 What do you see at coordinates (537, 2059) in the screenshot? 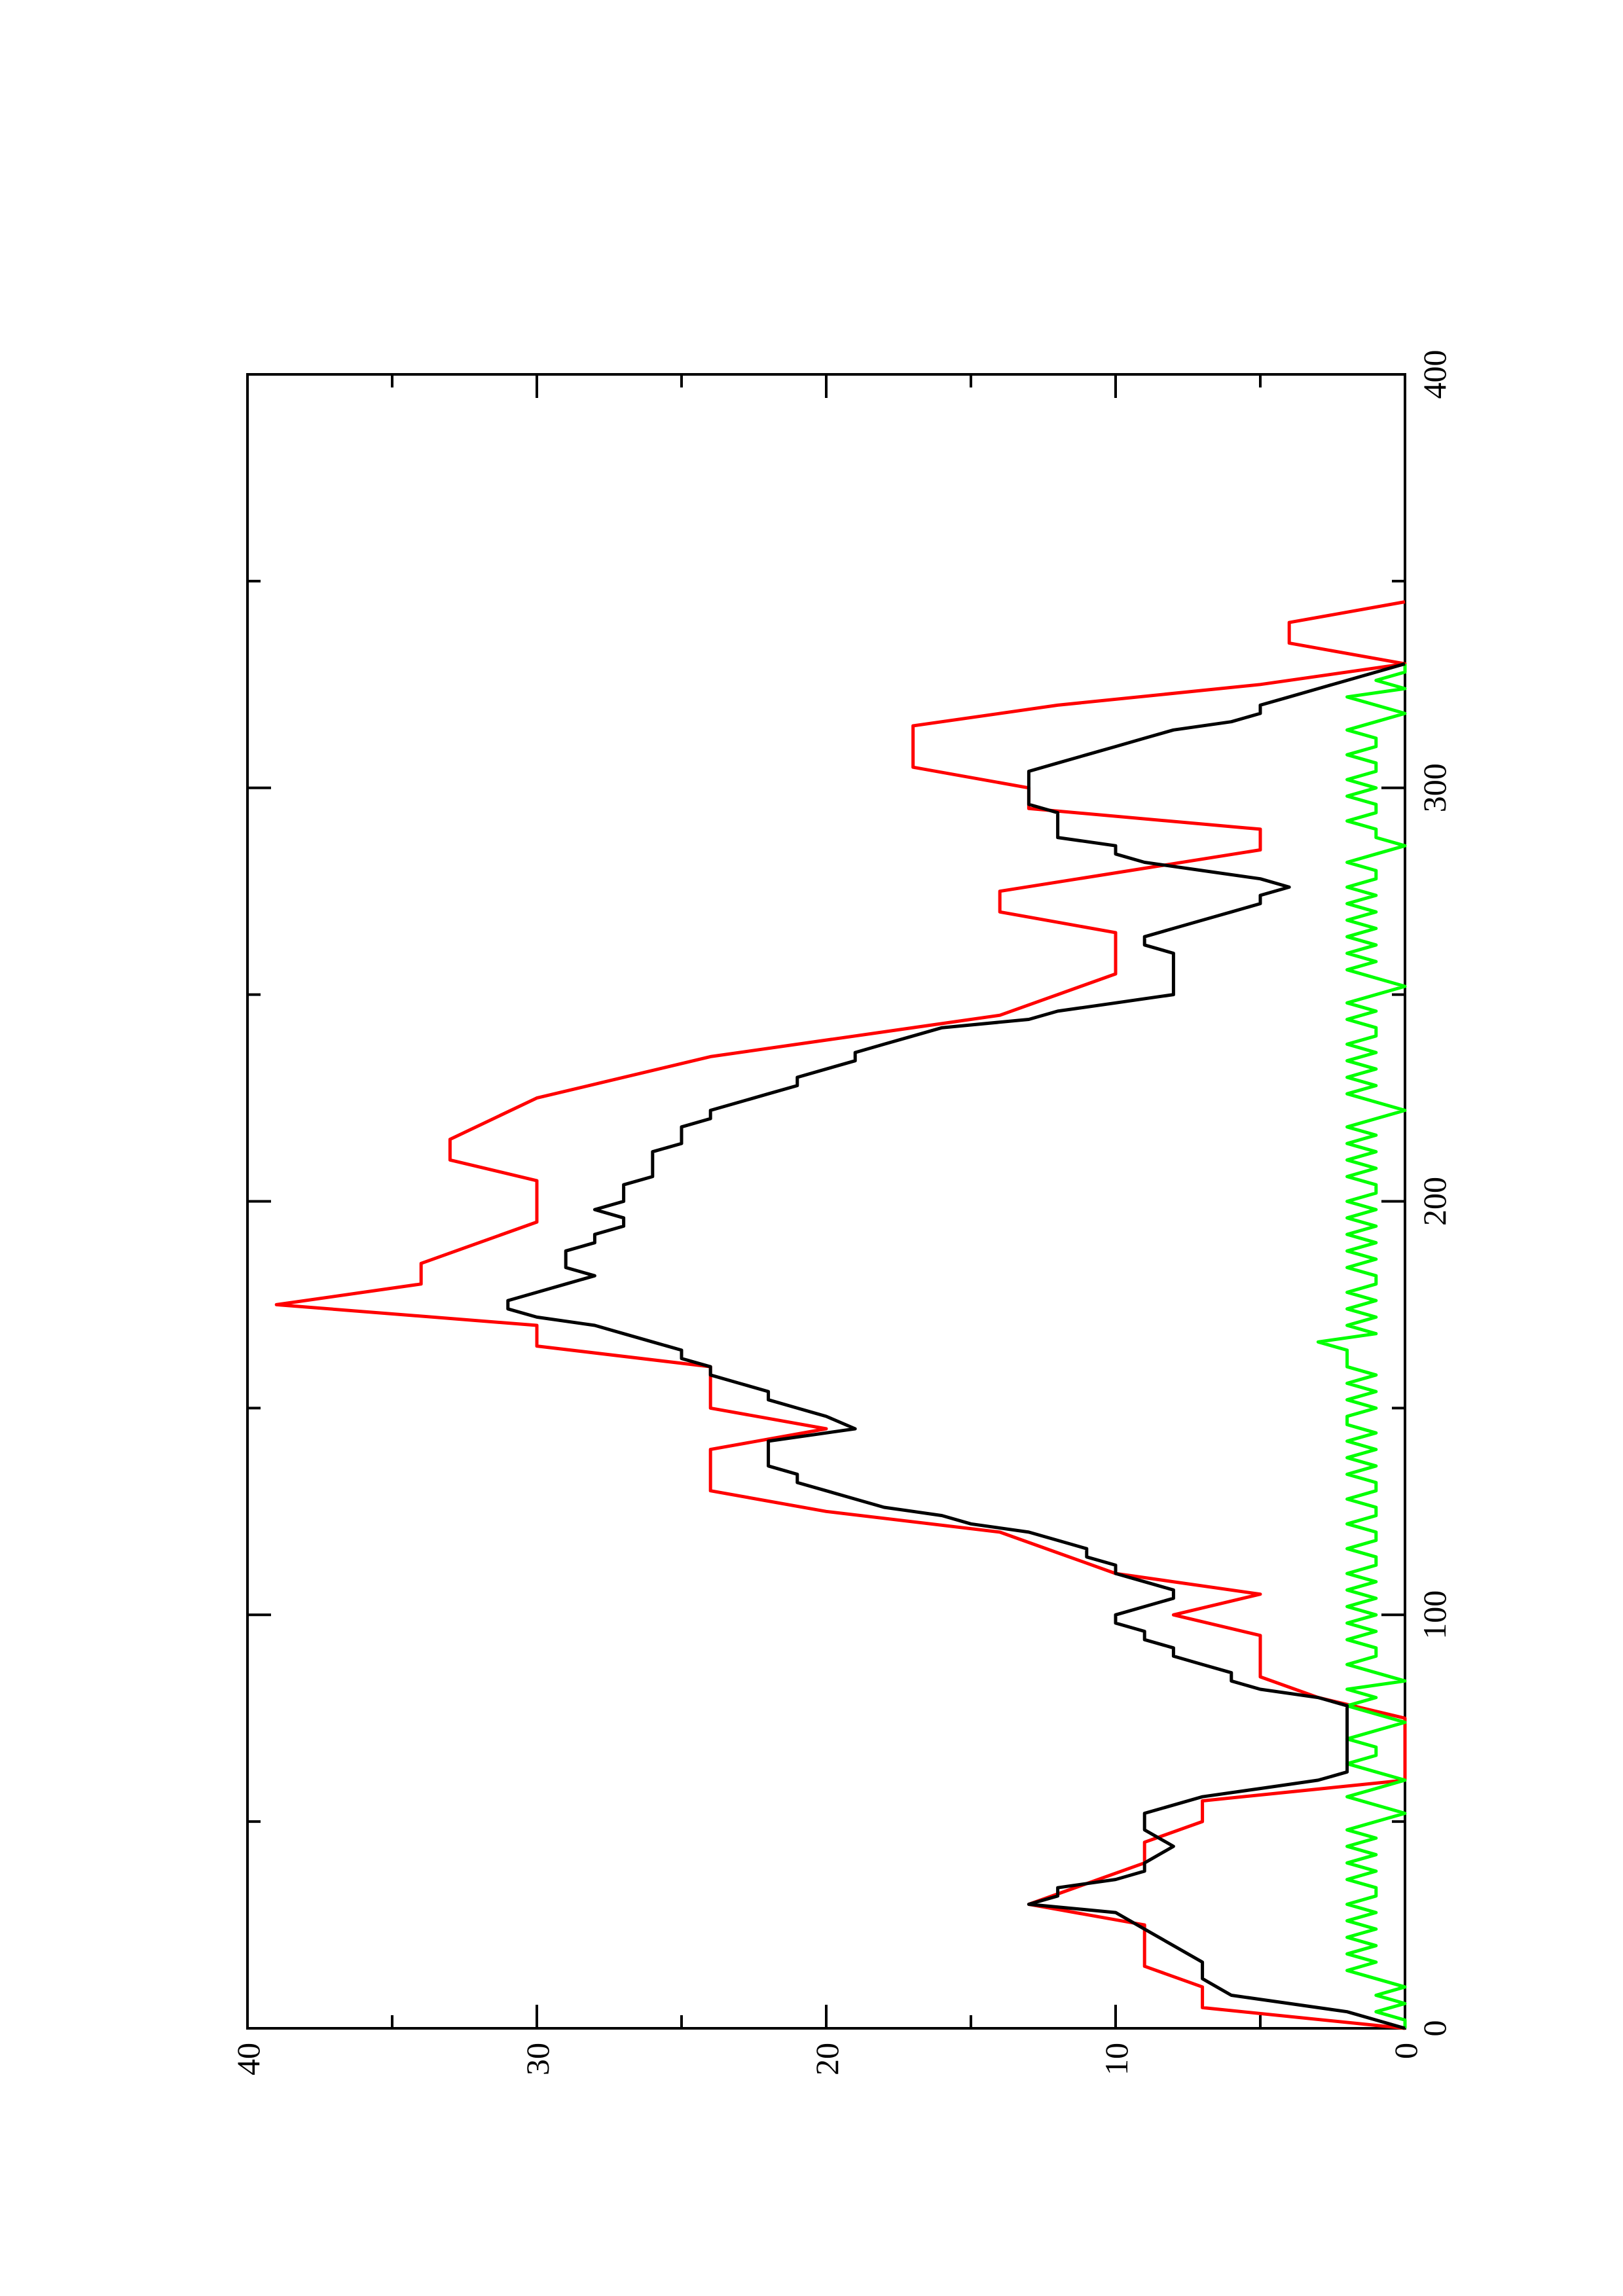
I see `y-tick-label: 30` at bounding box center [537, 2059].